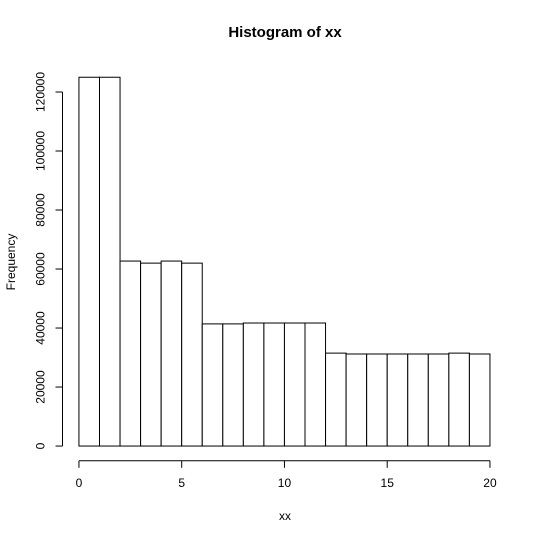 This screenshot has width=540, height=540. Describe the element at coordinates (181, 483) in the screenshot. I see `x-tick-label: 5` at that location.